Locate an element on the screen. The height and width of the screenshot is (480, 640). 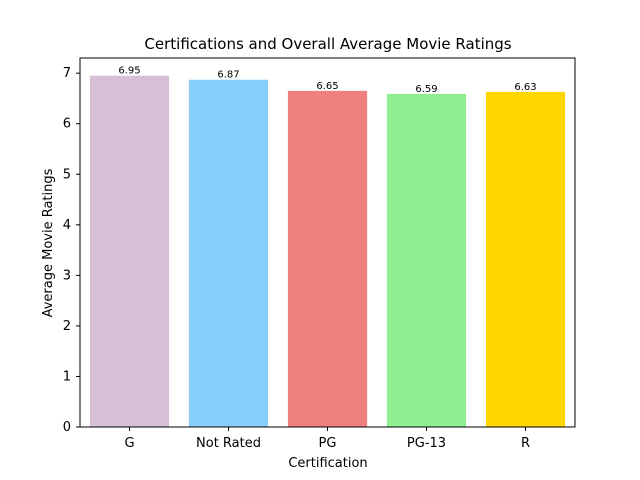
bar-value-label: 6.65 is located at coordinates (327, 86).